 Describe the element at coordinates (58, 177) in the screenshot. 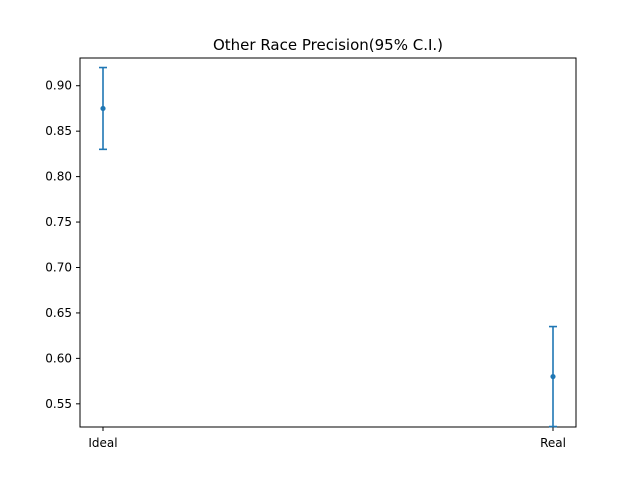

I see `y-tick-label: 0.80` at that location.